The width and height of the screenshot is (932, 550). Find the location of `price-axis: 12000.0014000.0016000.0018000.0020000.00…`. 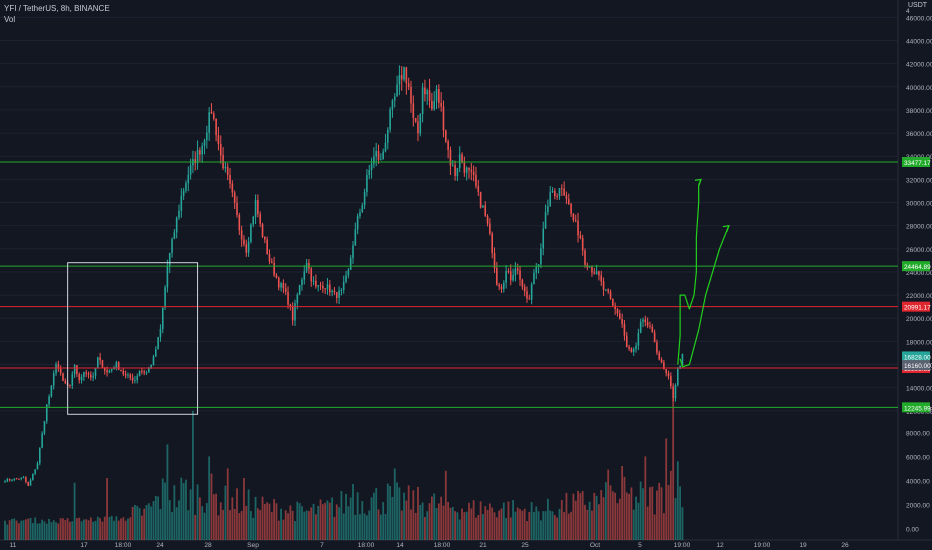

price-axis: 12000.0014000.0016000.0018000.0020000.00… is located at coordinates (917, 270).